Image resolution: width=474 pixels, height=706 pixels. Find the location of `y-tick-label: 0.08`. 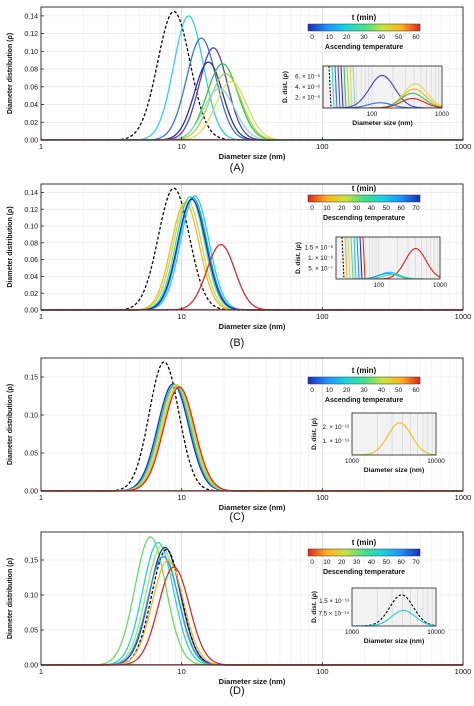

y-tick-label: 0.08 is located at coordinates (31, 70).